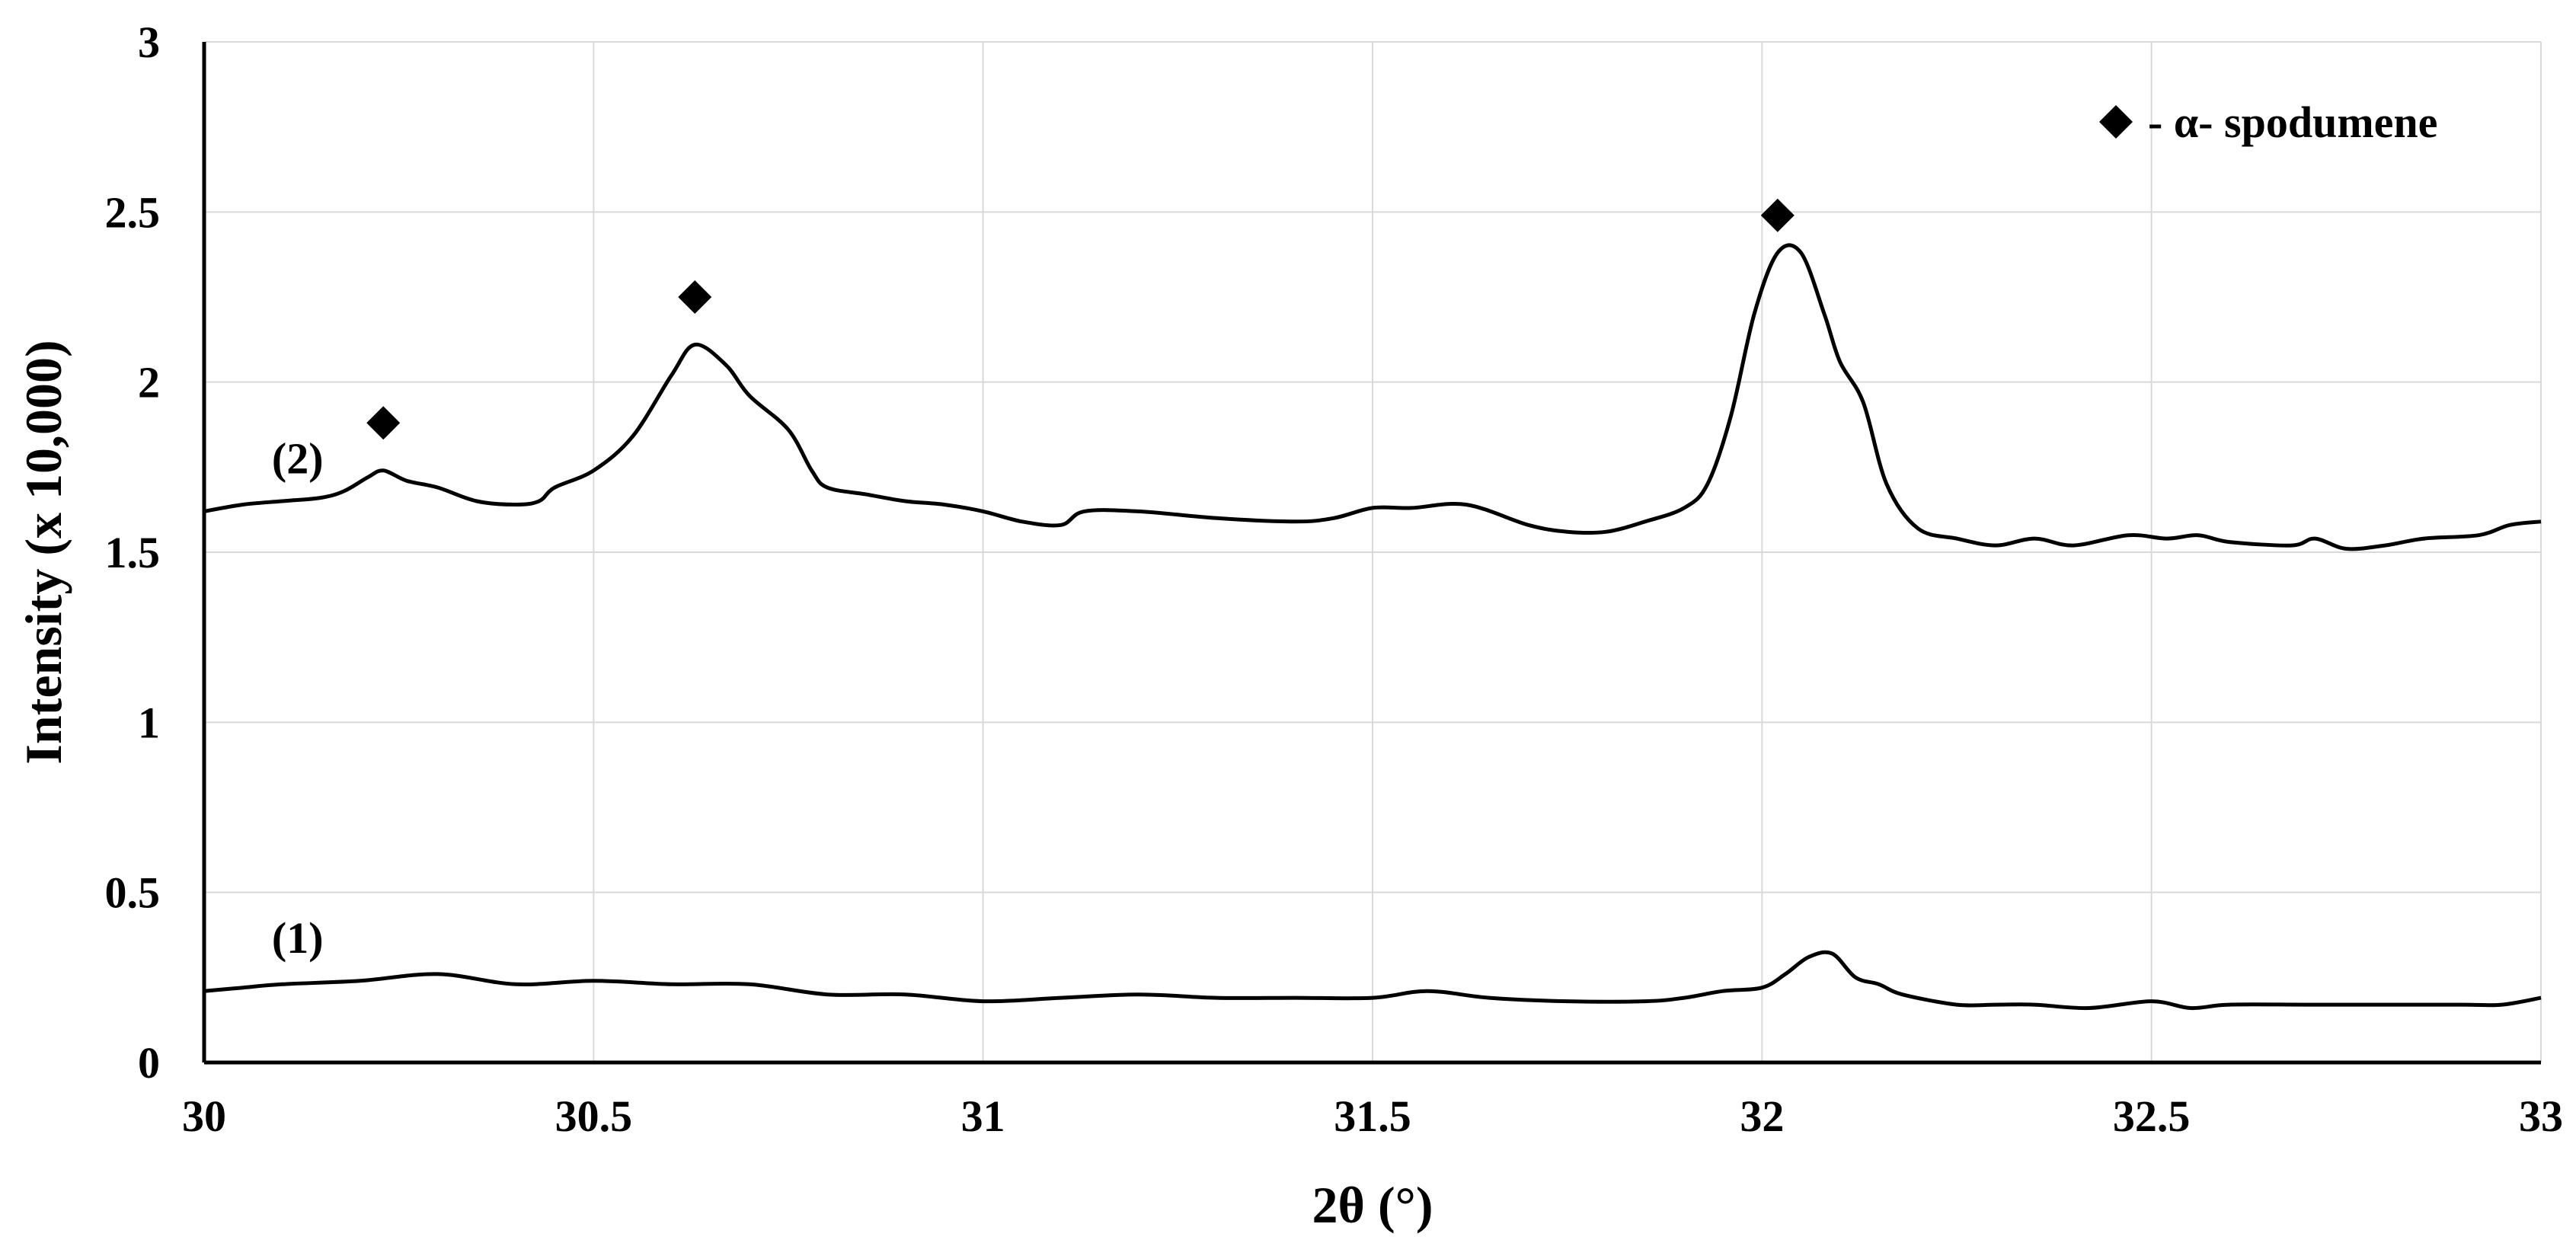  Describe the element at coordinates (2292, 122) in the screenshot. I see `legend-label: - α- spodumene` at that location.